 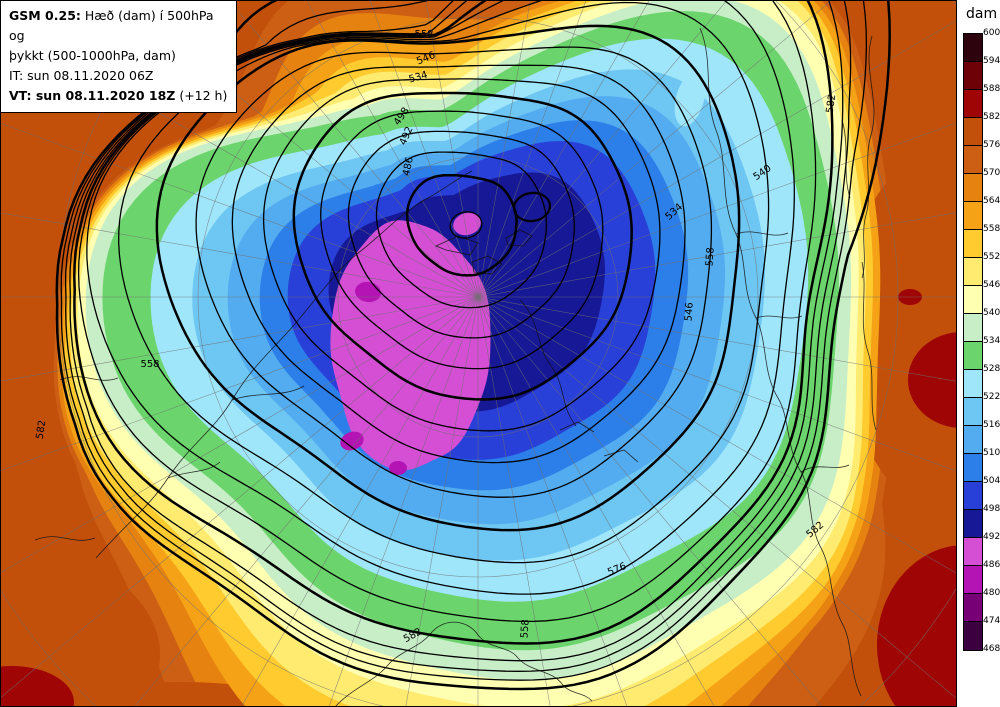 I want to click on colorbar-tick-540: 540, so click(x=991, y=313).